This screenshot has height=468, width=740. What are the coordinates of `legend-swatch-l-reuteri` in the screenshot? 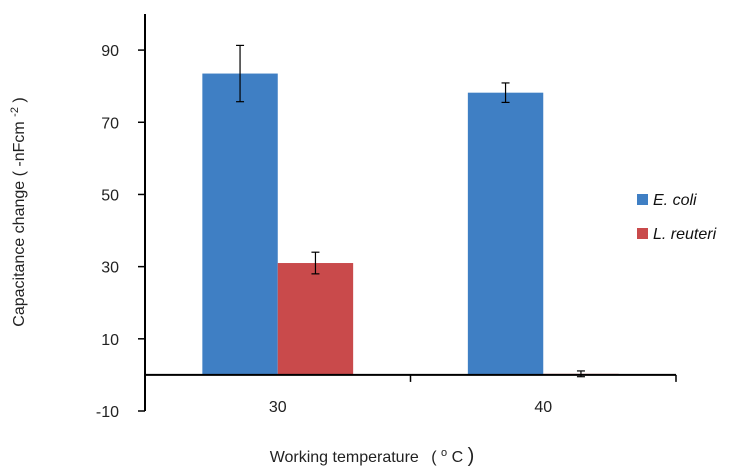 It's located at (642, 233).